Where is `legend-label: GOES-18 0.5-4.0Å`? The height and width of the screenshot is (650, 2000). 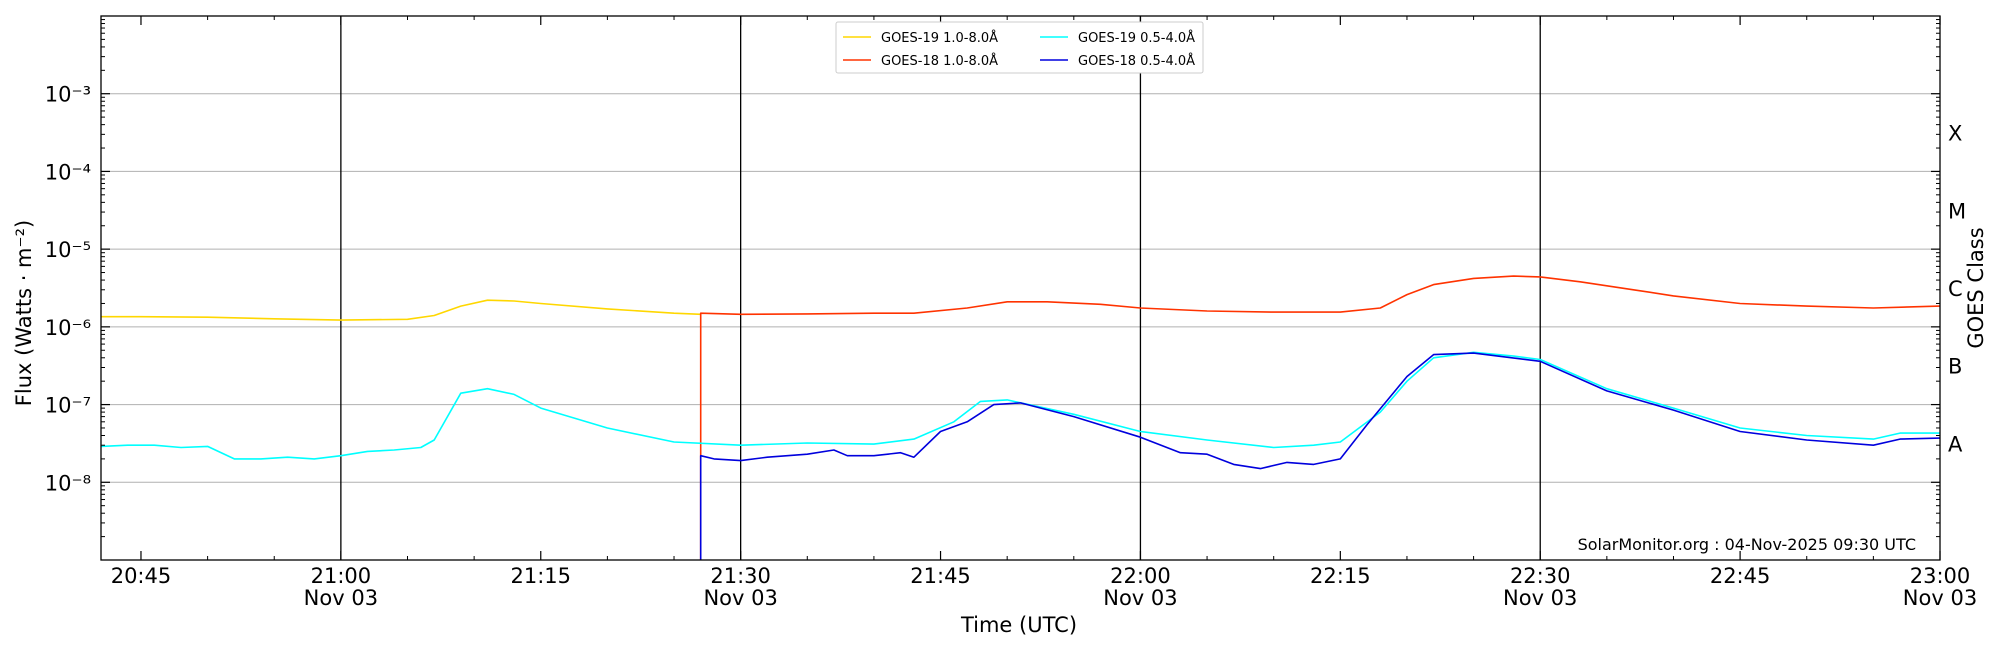 legend-label: GOES-18 0.5-4.0Å is located at coordinates (1136, 61).